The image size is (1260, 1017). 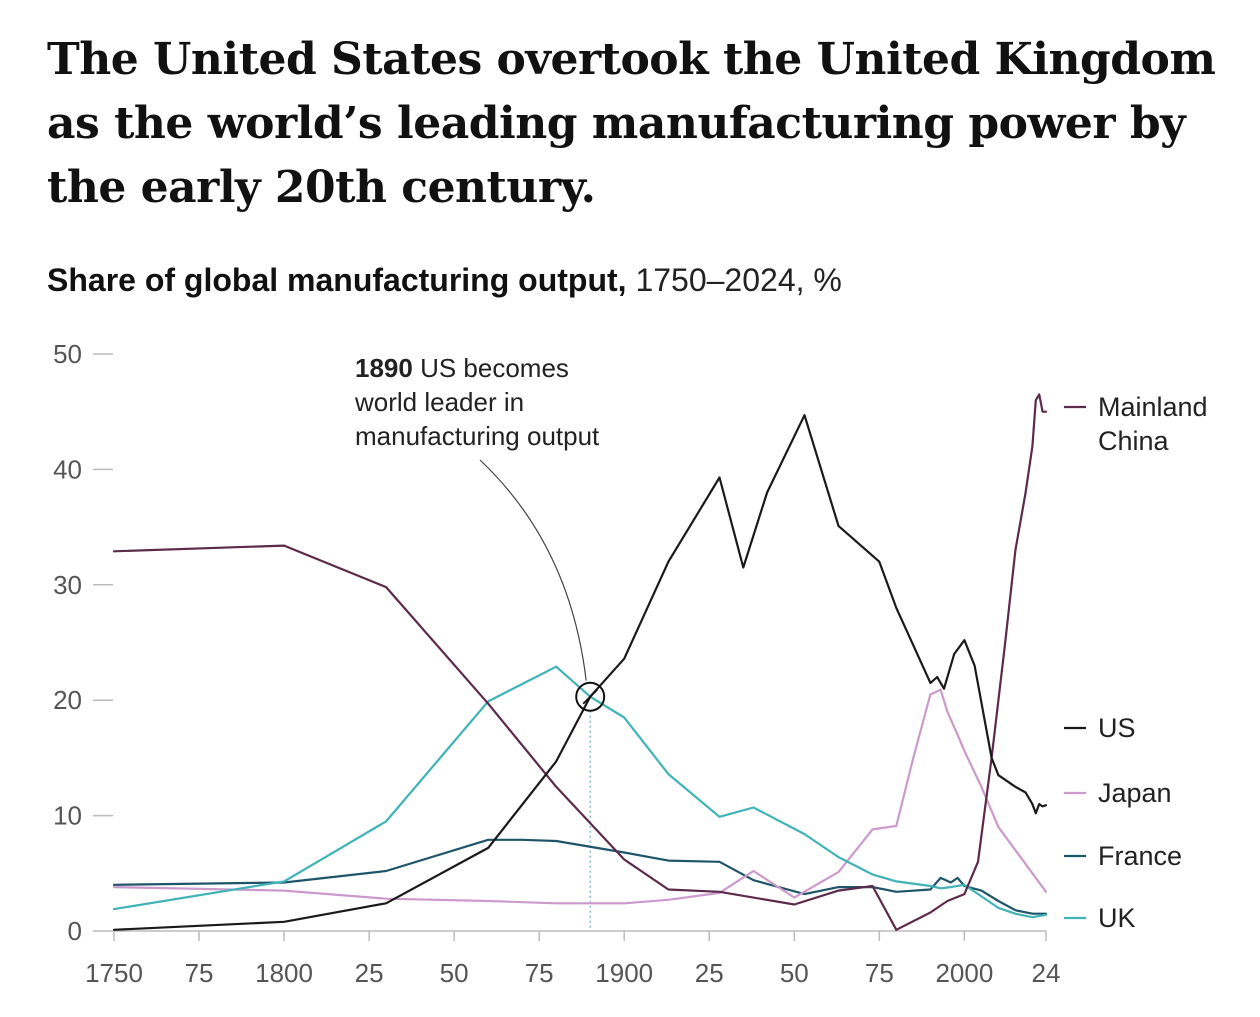 I want to click on y-tick-label: 10, so click(x=67, y=816).